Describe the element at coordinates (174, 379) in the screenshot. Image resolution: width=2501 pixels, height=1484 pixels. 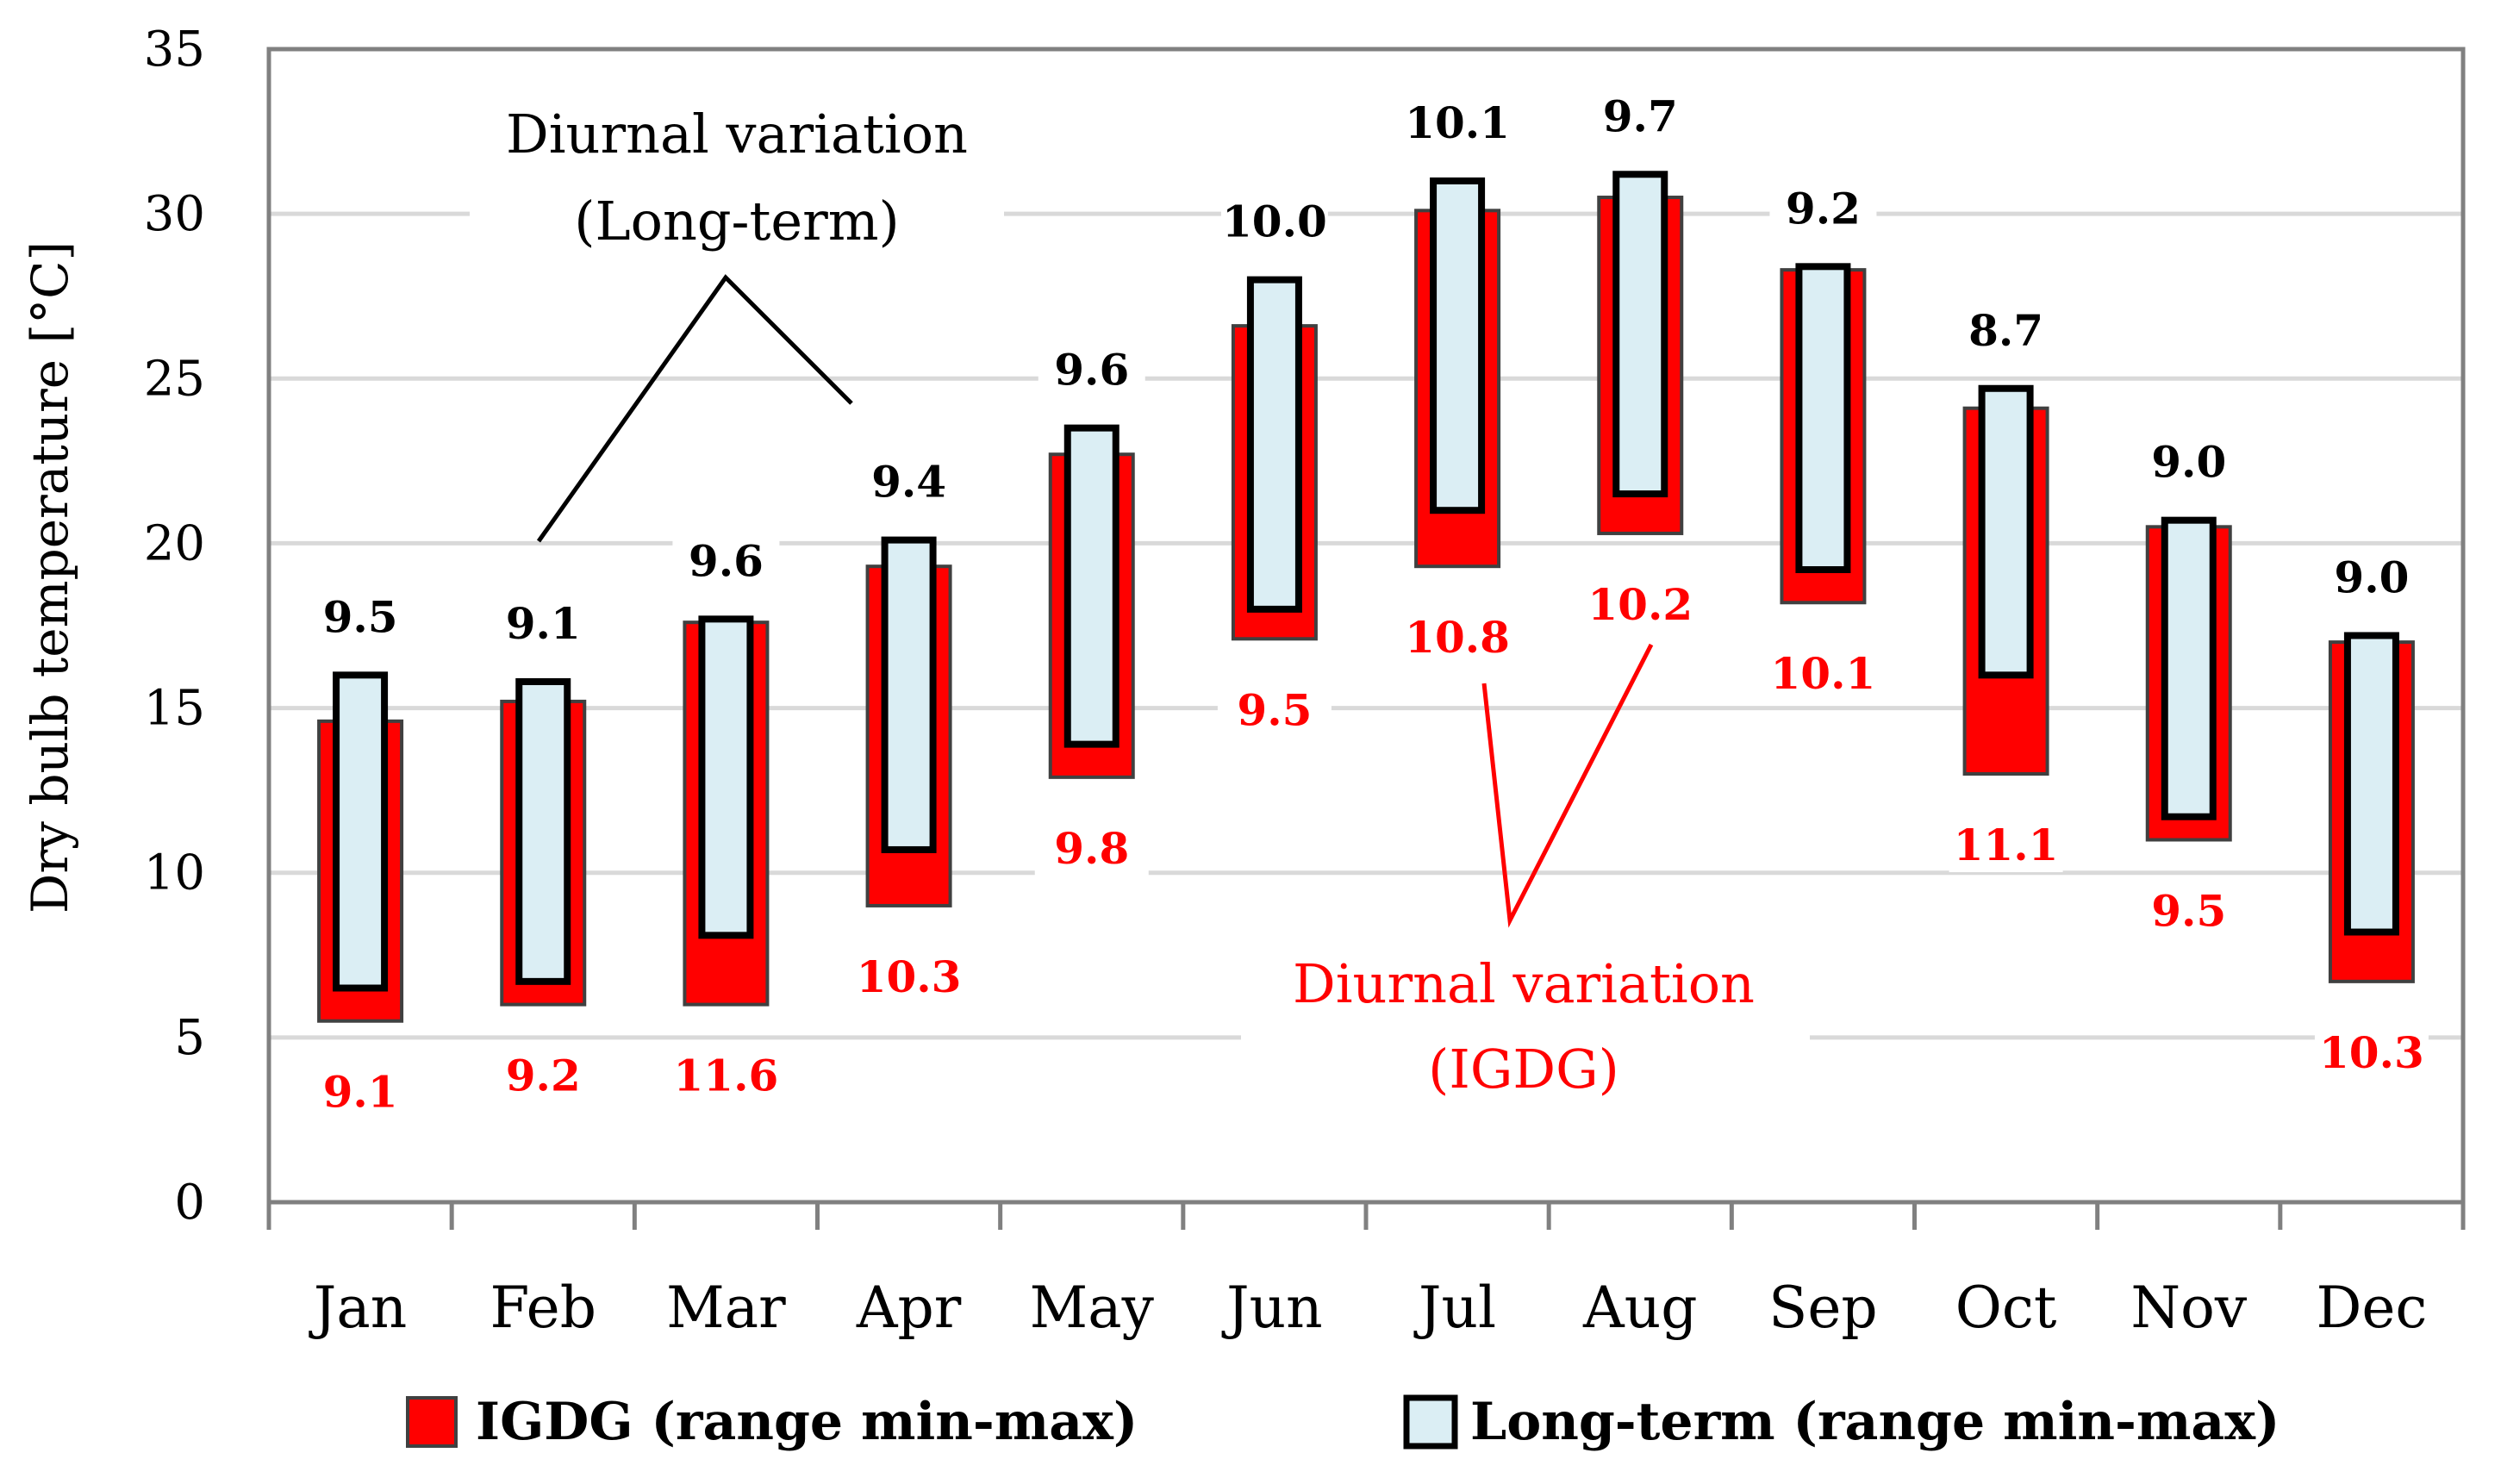
I see `y-tick-label: 25` at that location.